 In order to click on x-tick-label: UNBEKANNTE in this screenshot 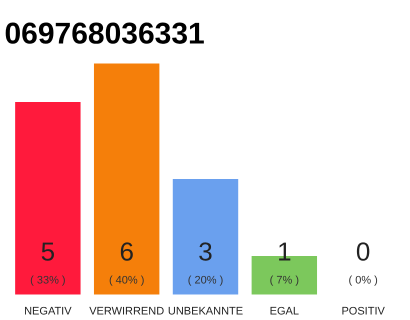, I will do `click(206, 312)`.